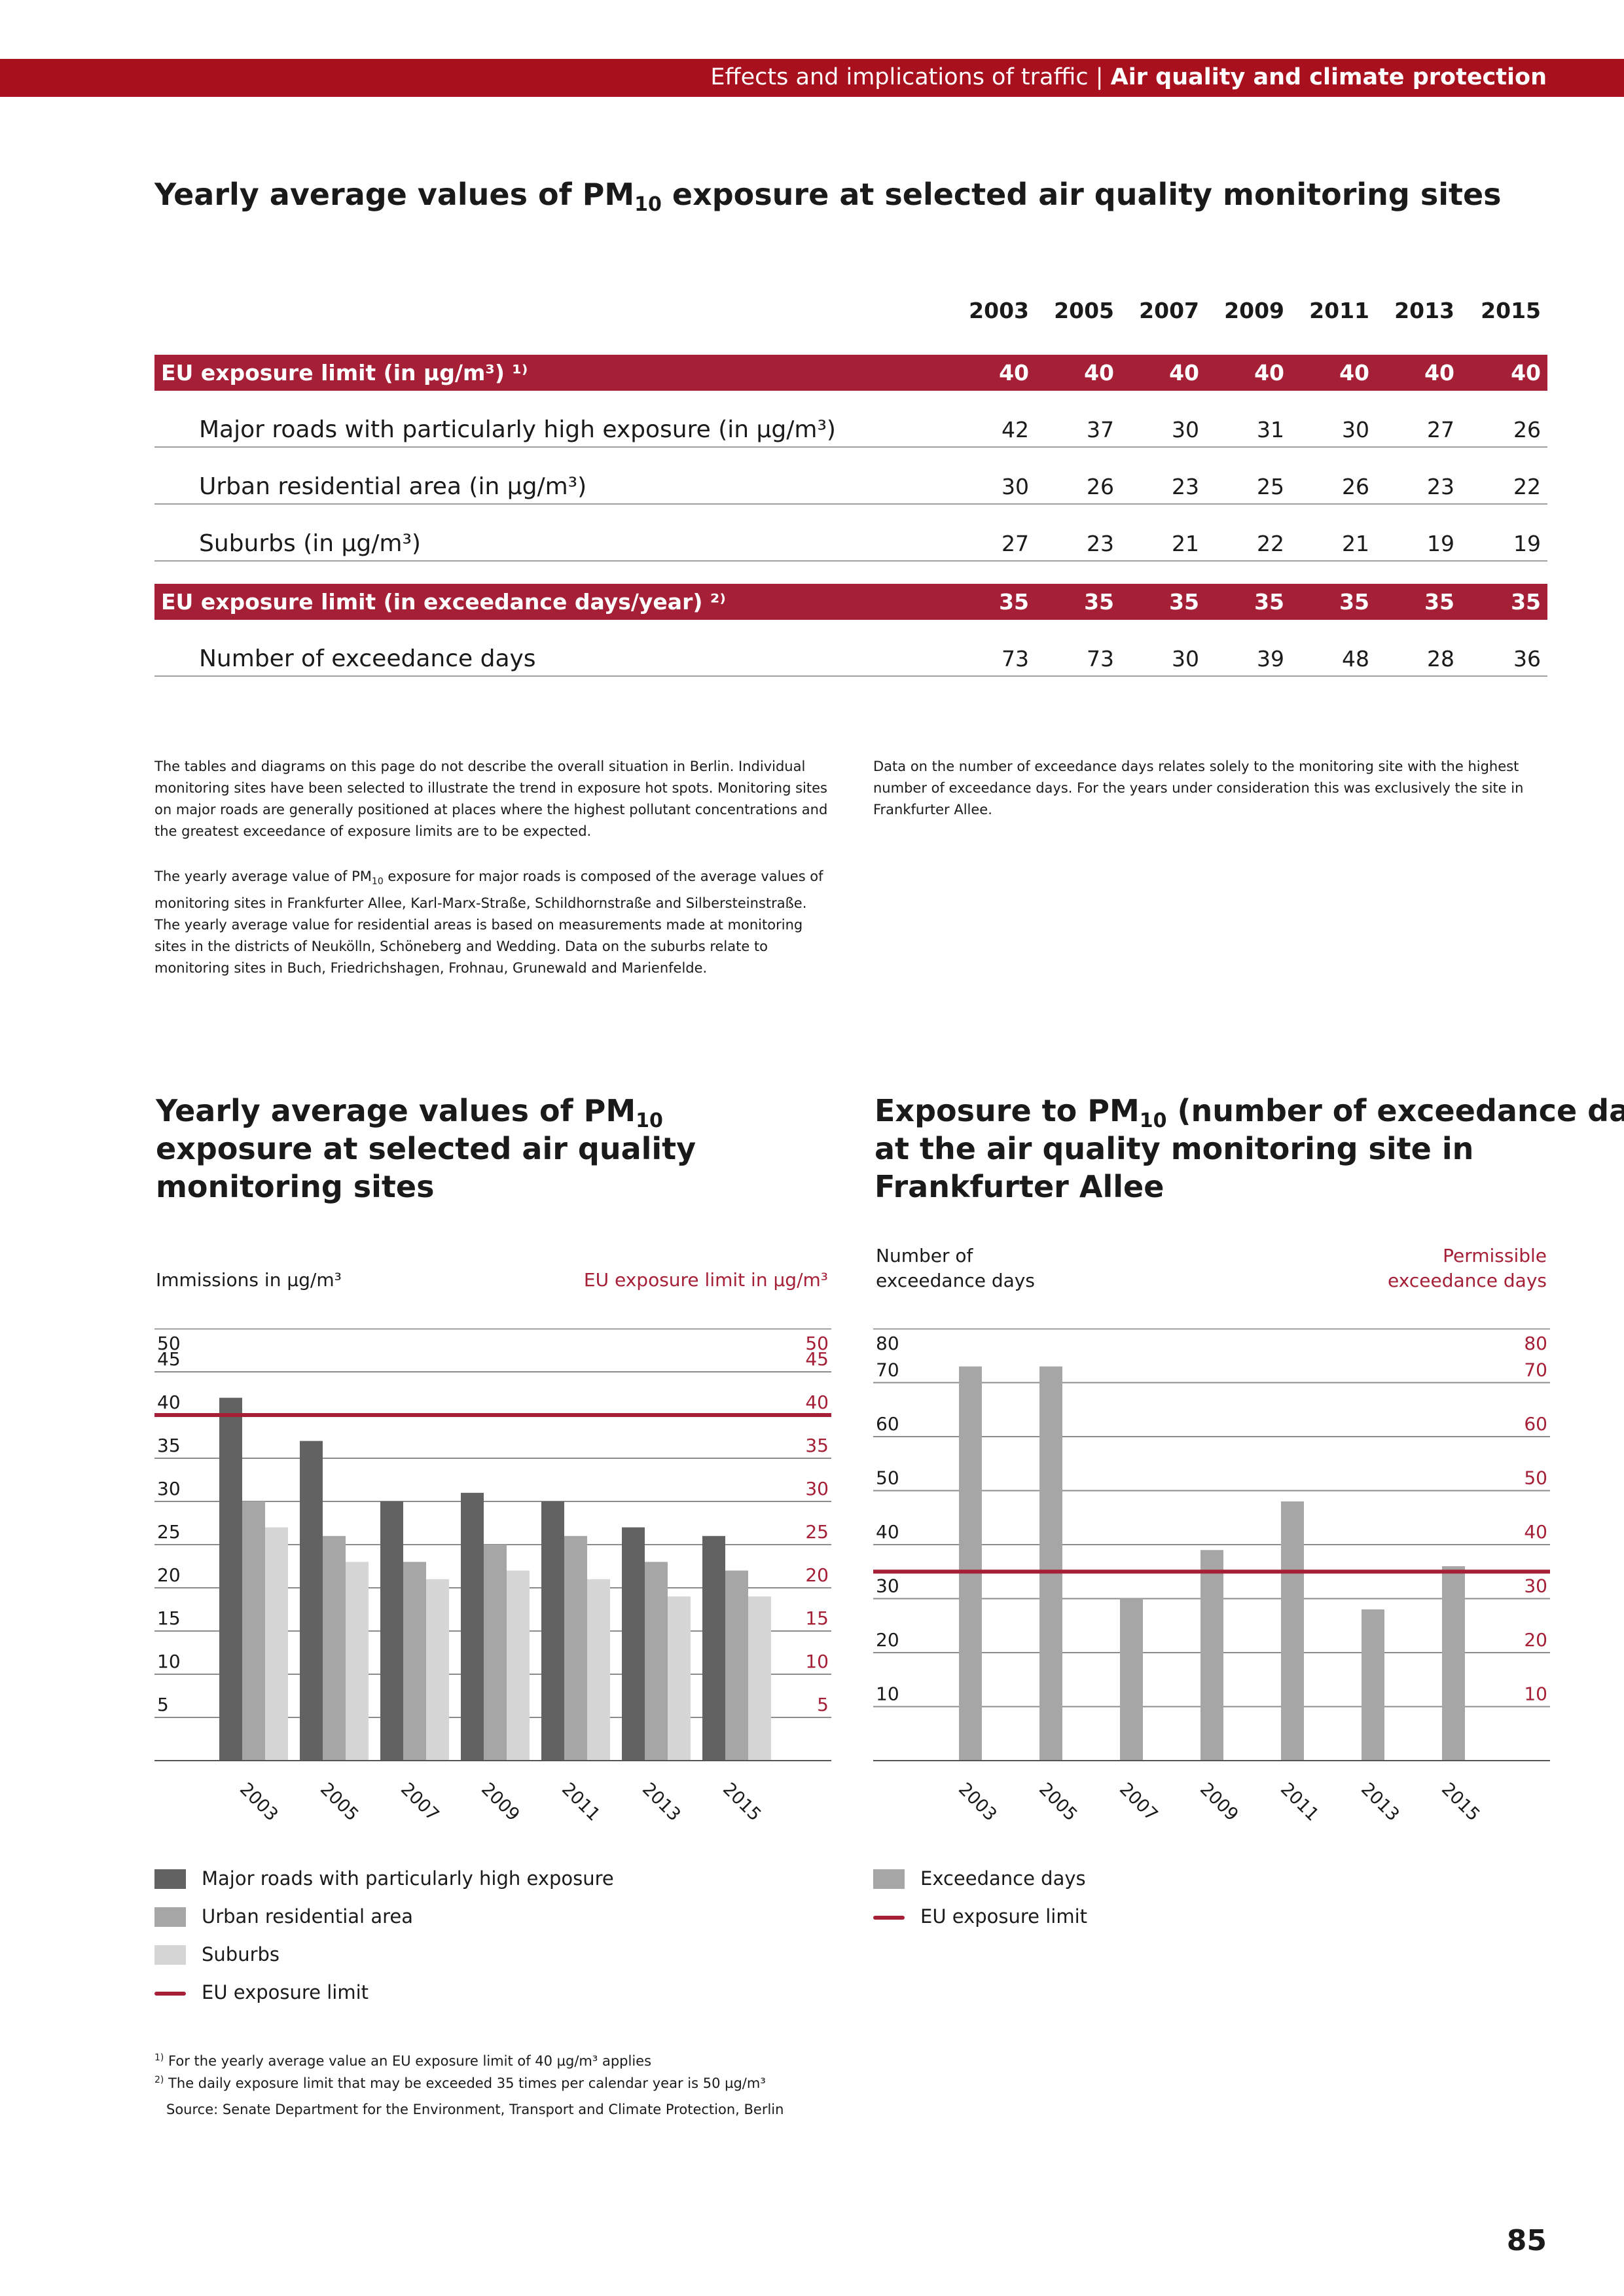 The image size is (1624, 2296). Describe the element at coordinates (1495, 1255) in the screenshot. I see `chart-right-right-axis-caption-1: Permissible` at that location.